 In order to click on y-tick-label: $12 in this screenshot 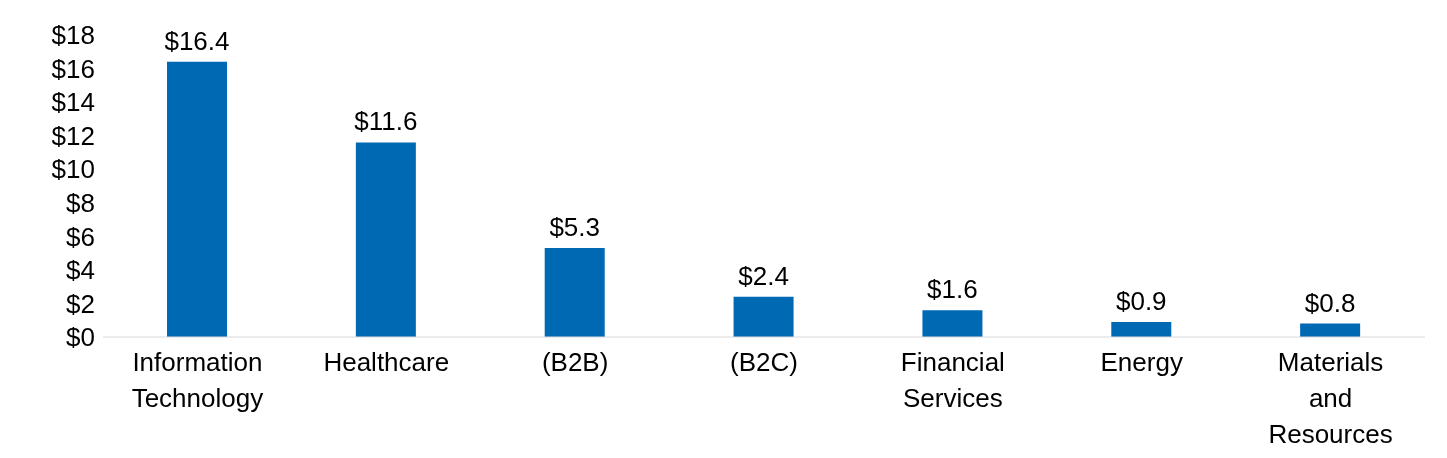, I will do `click(73, 135)`.